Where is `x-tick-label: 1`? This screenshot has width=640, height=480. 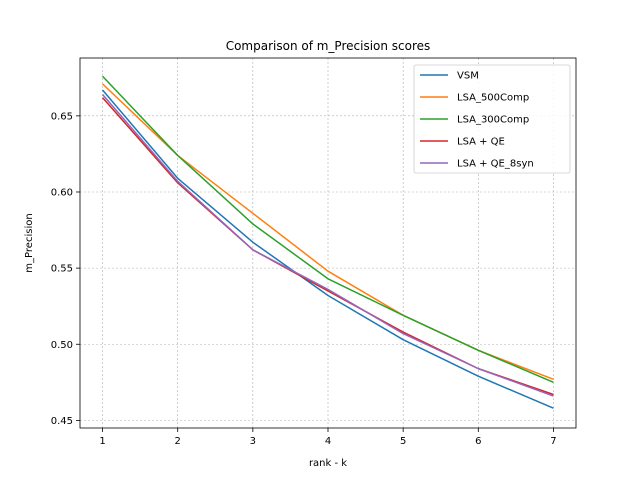
x-tick-label: 1 is located at coordinates (102, 441).